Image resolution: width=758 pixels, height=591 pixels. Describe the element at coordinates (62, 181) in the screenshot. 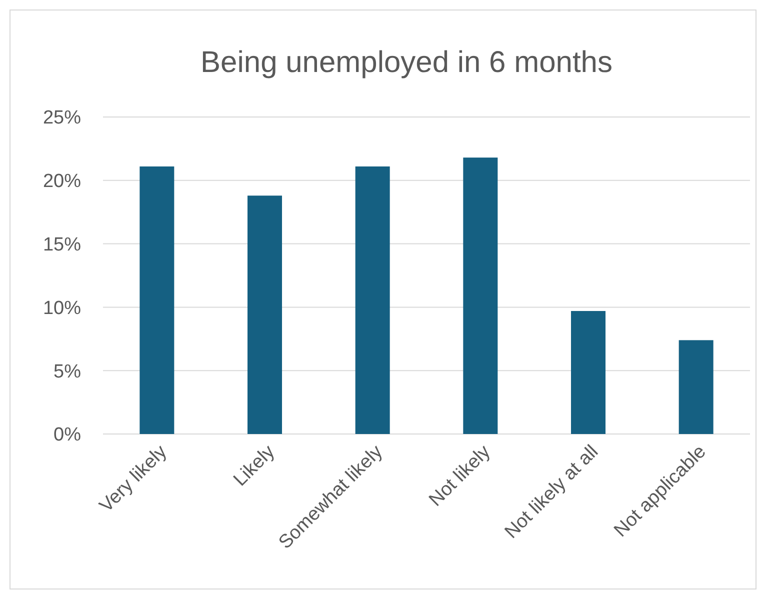

I see `y-tick-label: 20%` at that location.